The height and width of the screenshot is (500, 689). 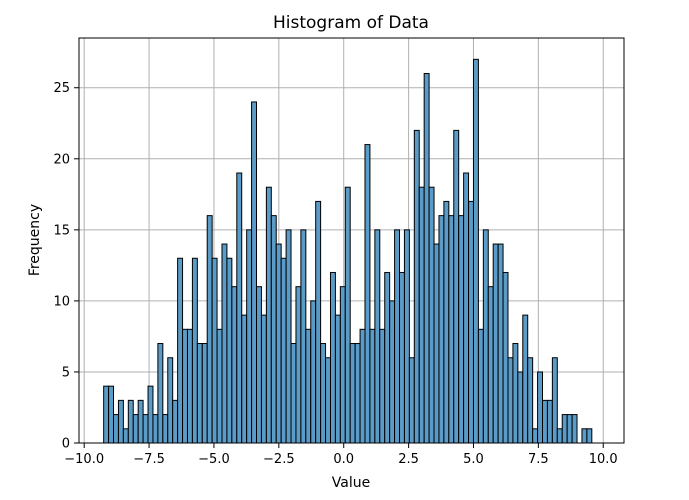 What do you see at coordinates (61, 301) in the screenshot?
I see `y-tick-label: 10` at bounding box center [61, 301].